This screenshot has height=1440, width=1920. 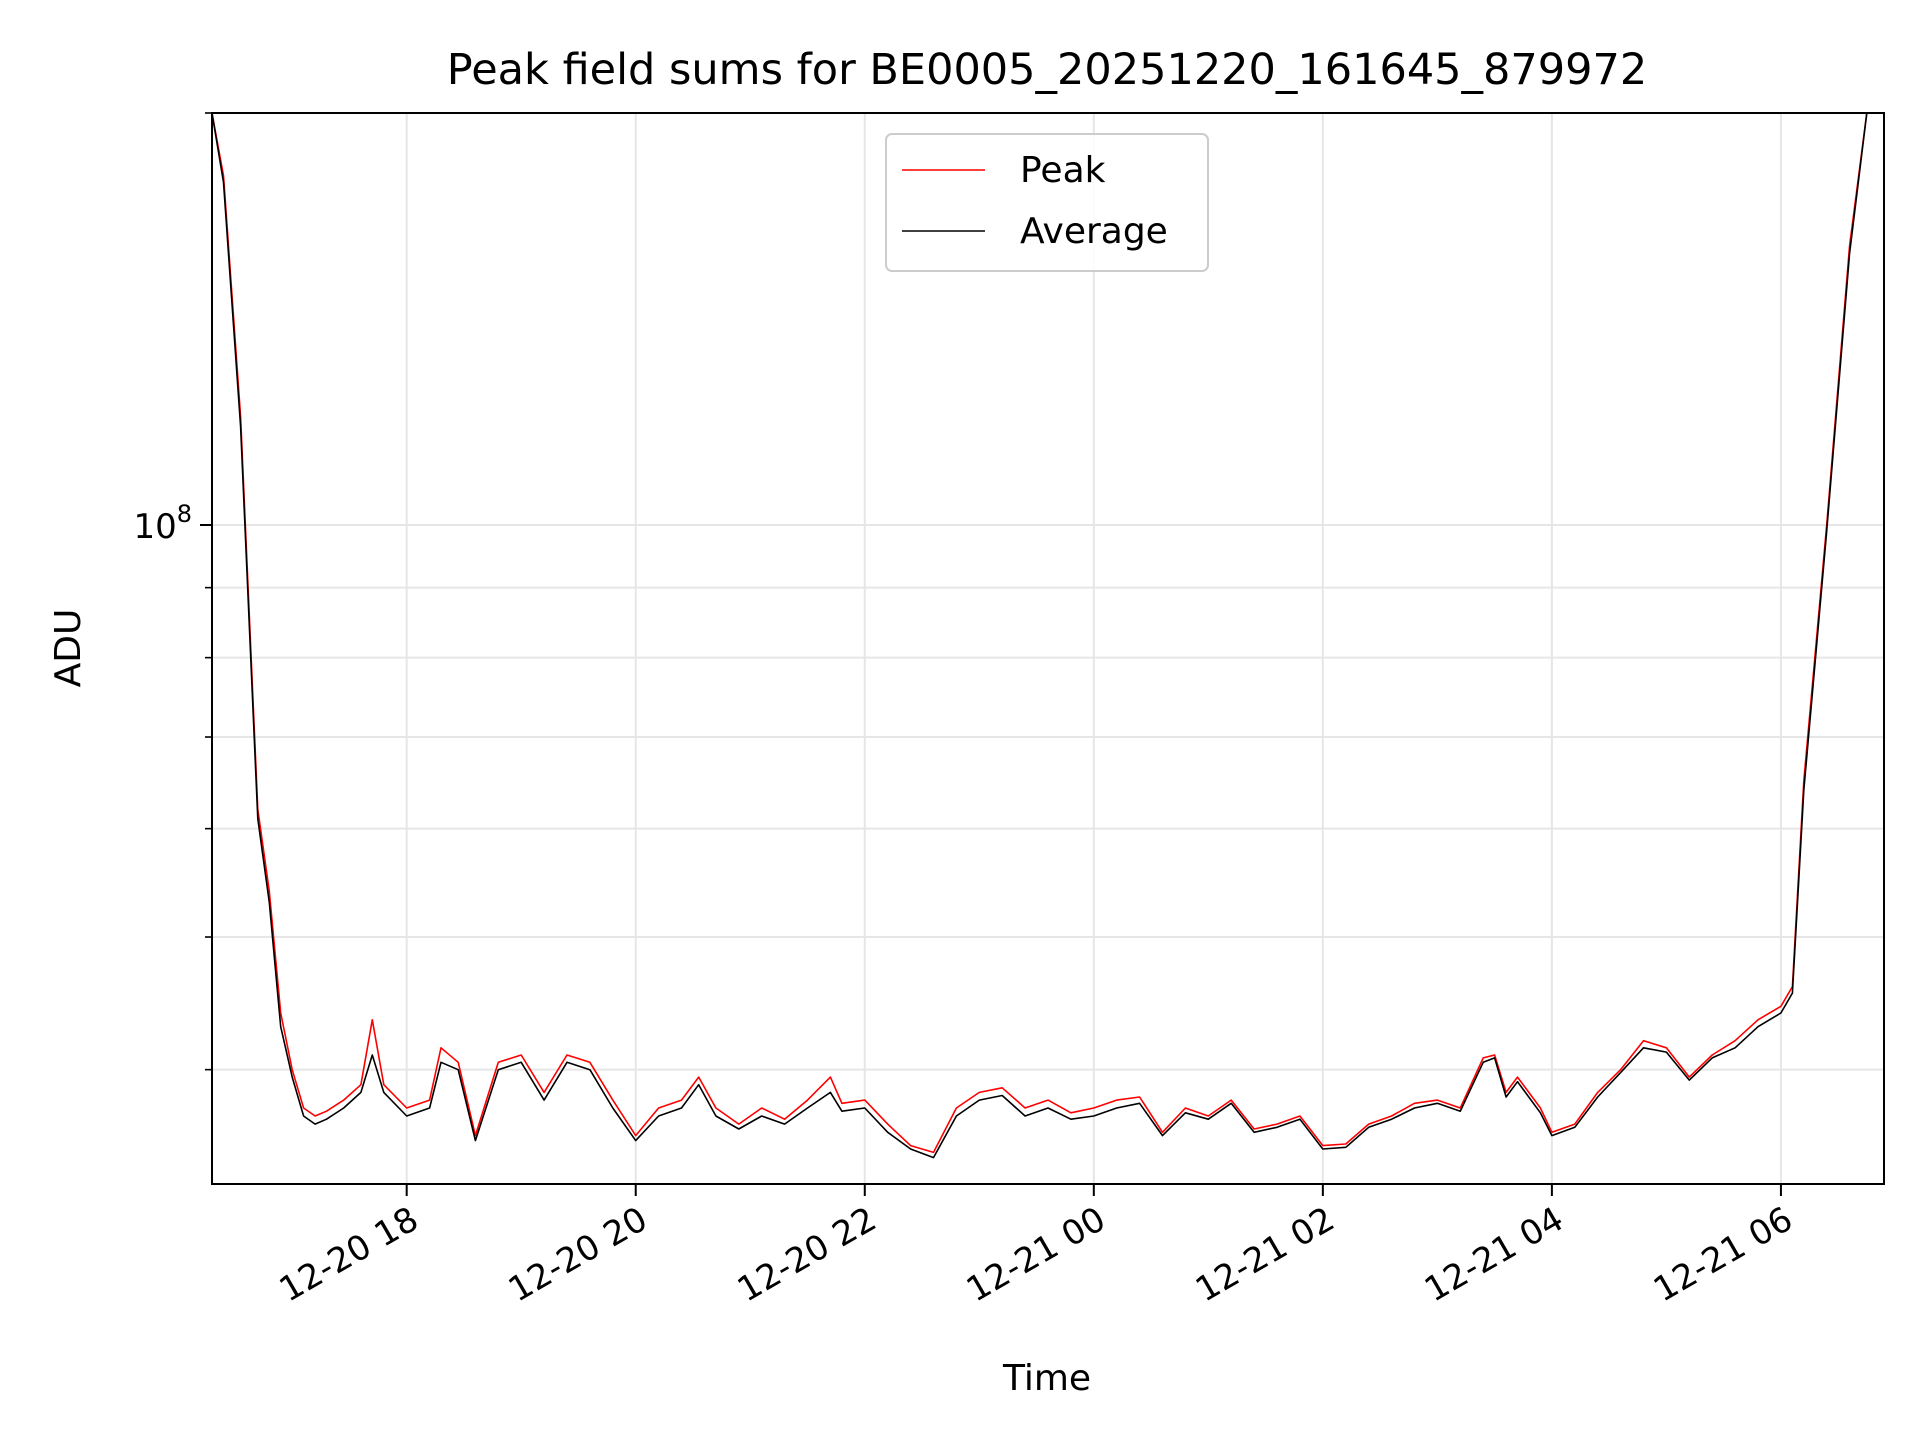 I want to click on y-axis-label: ADU, so click(x=68, y=648).